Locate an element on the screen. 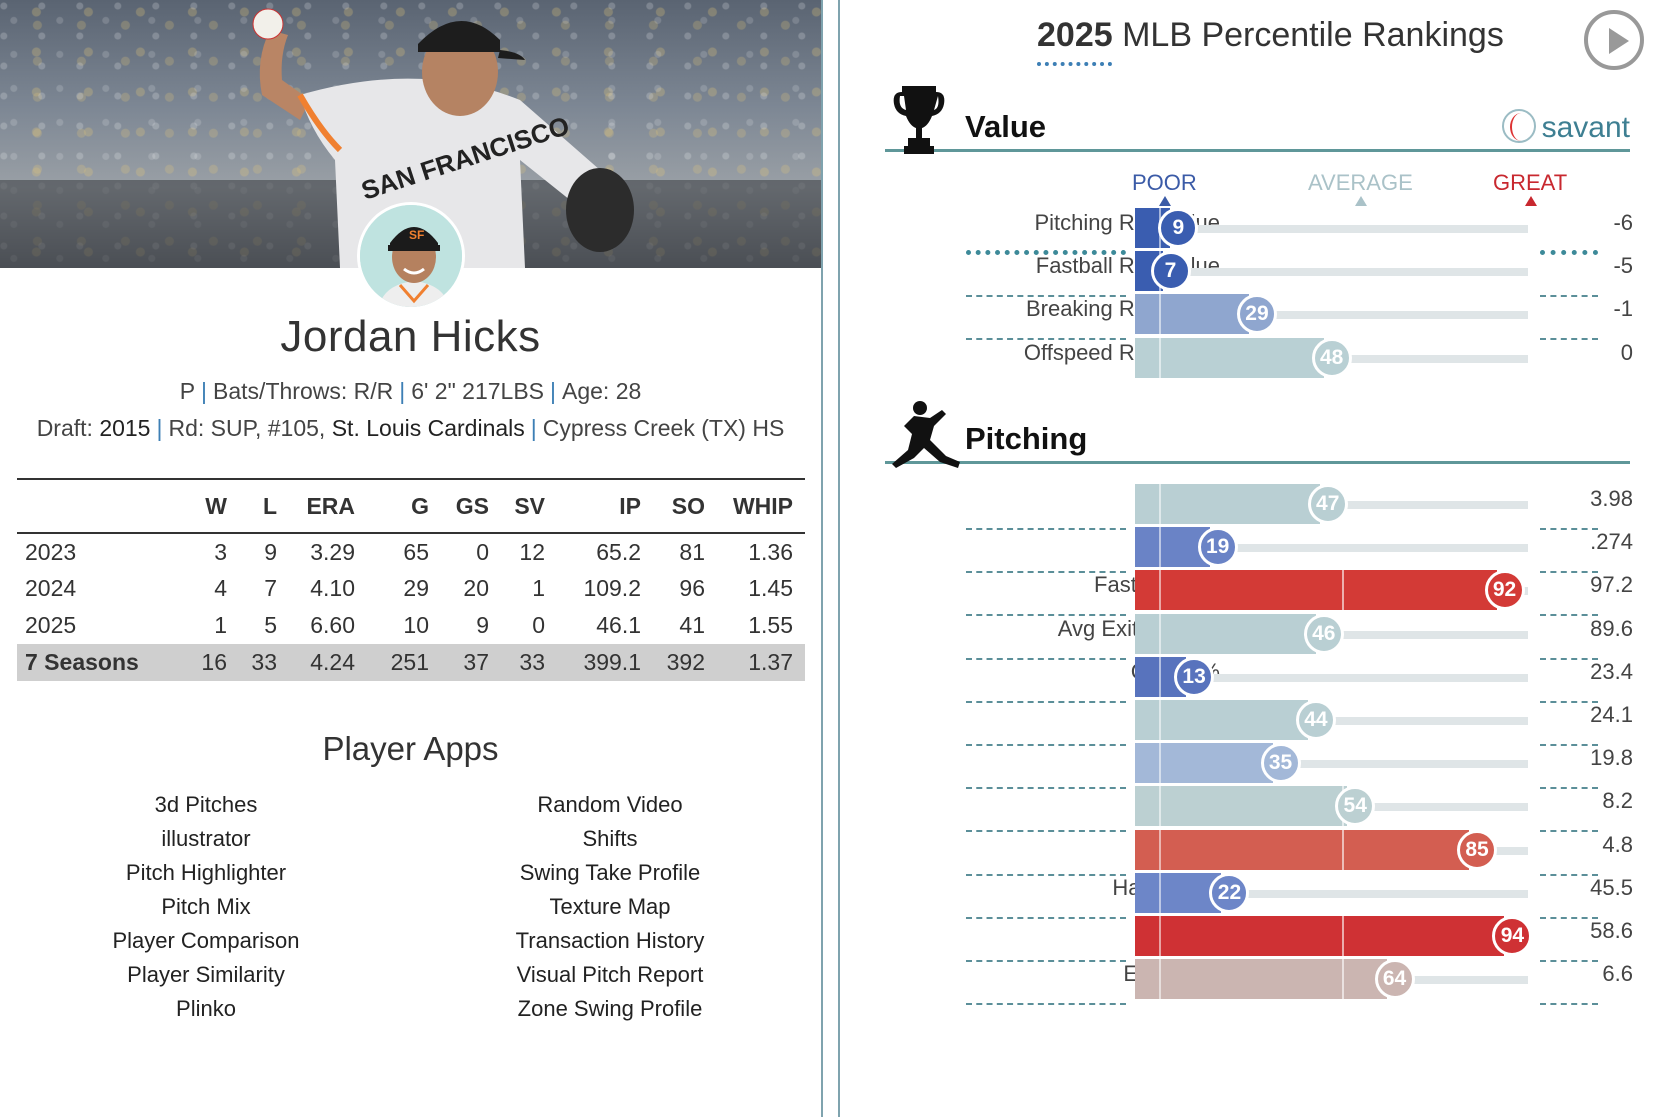 The image size is (1666, 1117). app-link: Zone Swing Profile is located at coordinates (610, 1008).